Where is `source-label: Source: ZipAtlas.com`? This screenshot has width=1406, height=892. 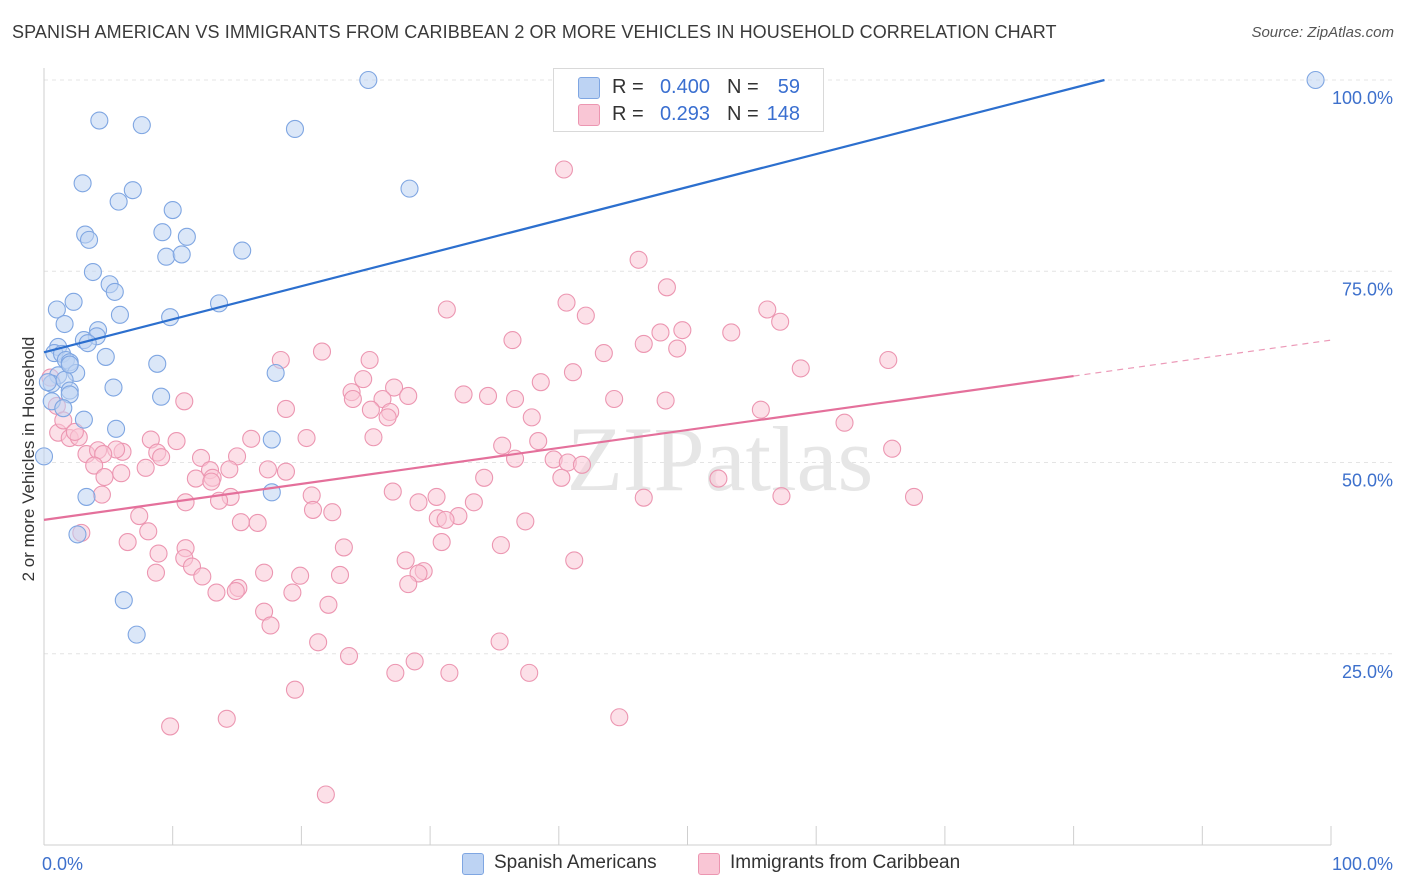
source-label: Source: ZipAtlas.com is located at coordinates (1322, 32).